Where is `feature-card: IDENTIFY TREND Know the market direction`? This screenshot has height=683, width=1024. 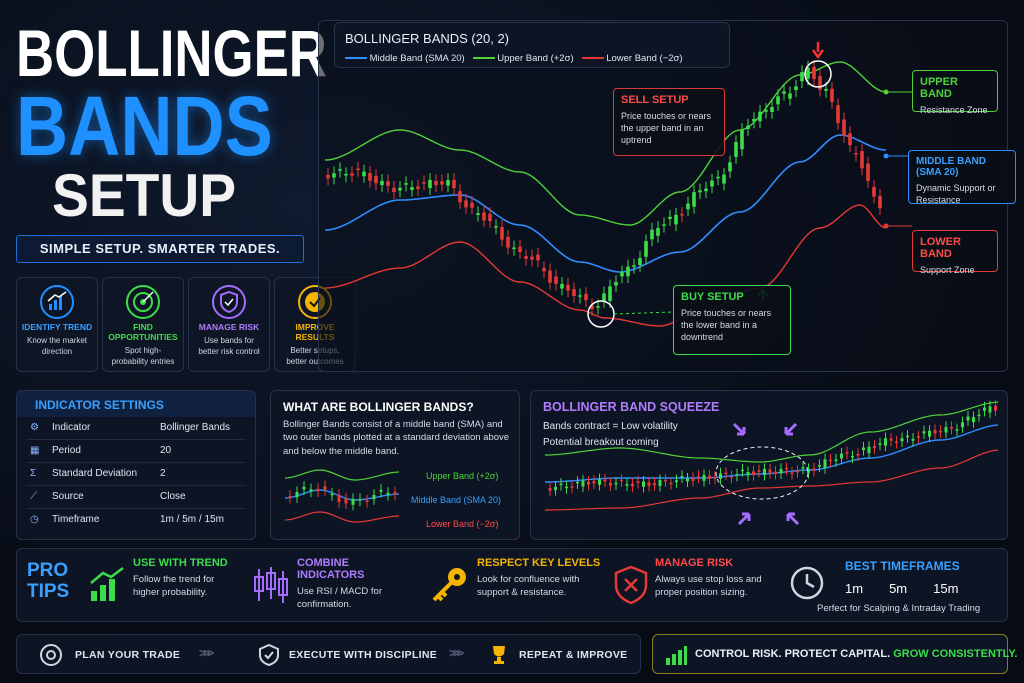 feature-card: IDENTIFY TREND Know the market direction is located at coordinates (57, 324).